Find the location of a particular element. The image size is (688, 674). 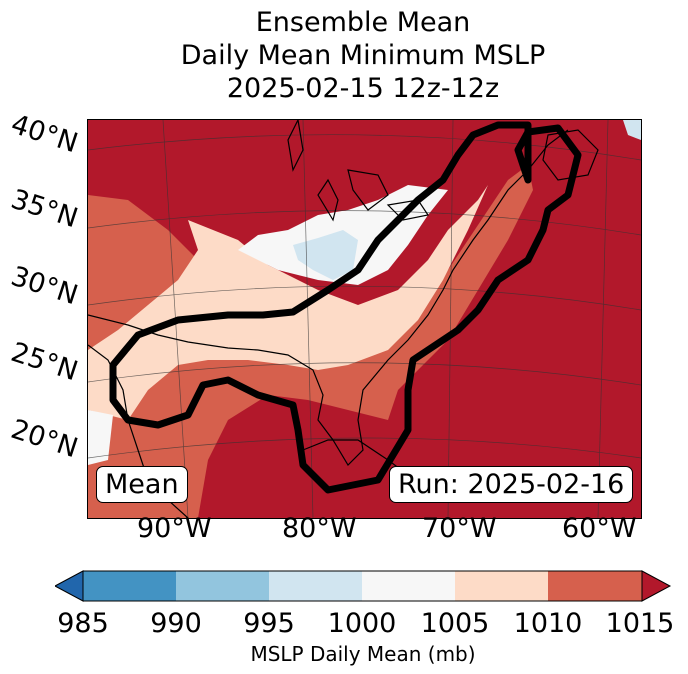

lon-label-90: 90°W is located at coordinates (174, 528).